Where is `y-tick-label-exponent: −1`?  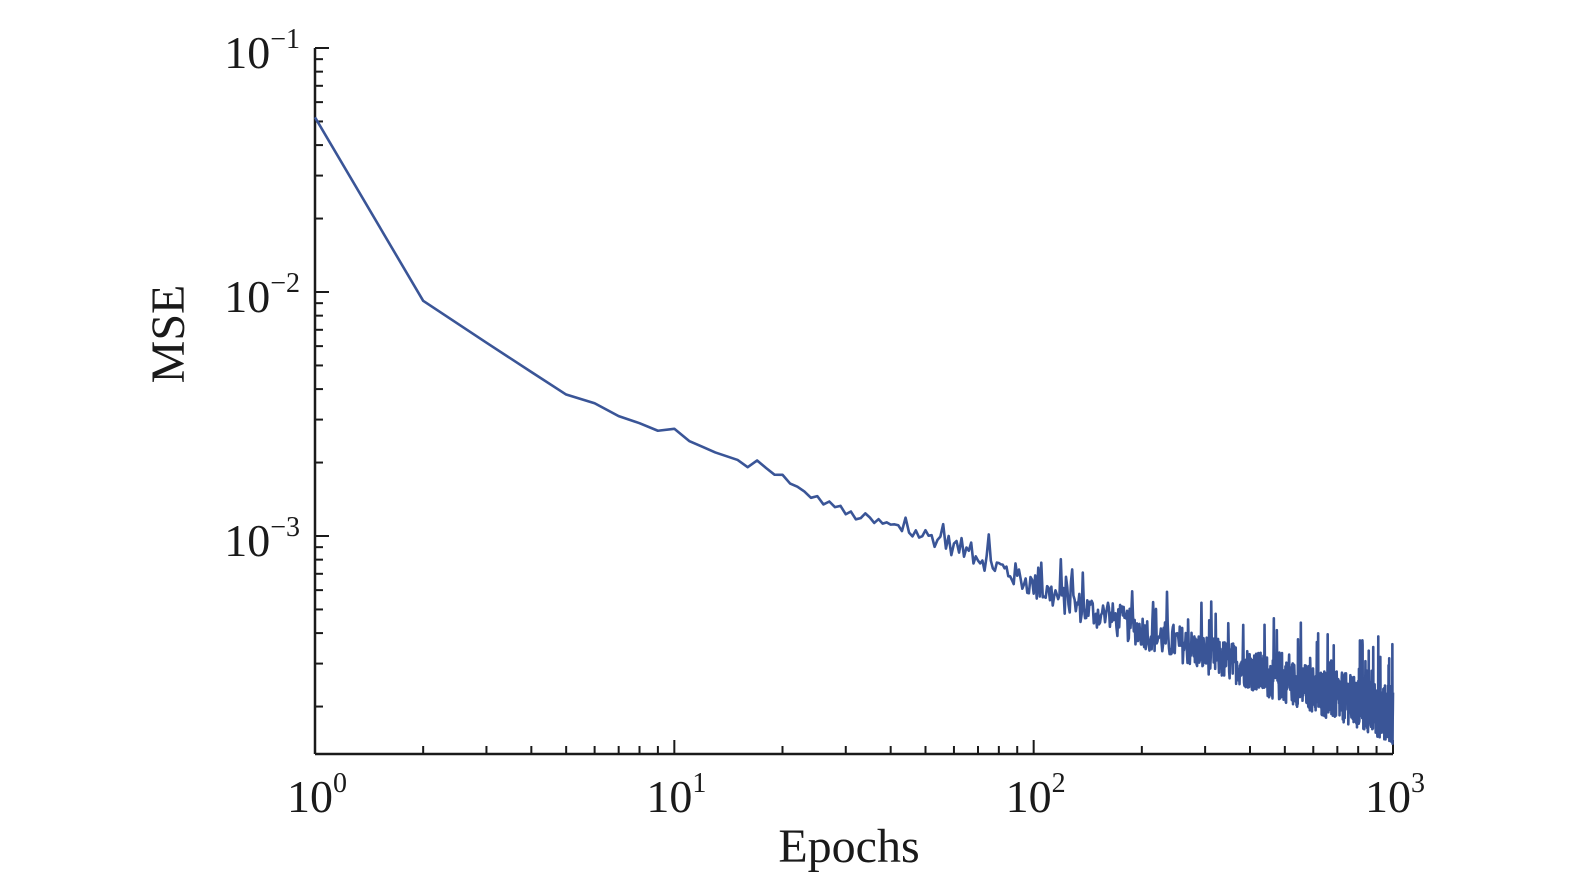 y-tick-label-exponent: −1 is located at coordinates (285, 39).